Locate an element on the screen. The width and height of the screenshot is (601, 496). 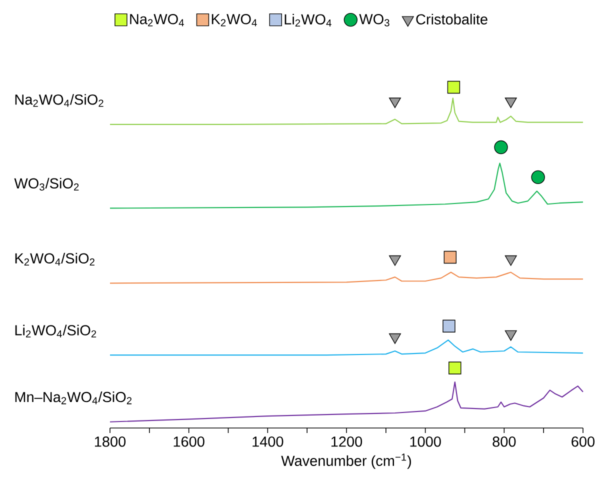
legend-label: Cristobalite is located at coordinates (452, 19).